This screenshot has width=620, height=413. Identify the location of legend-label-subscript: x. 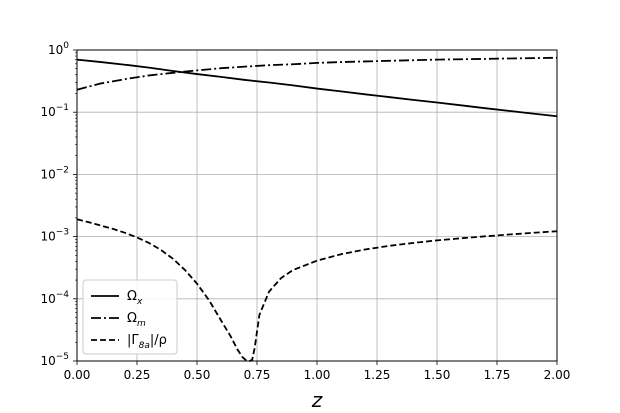
(139, 302).